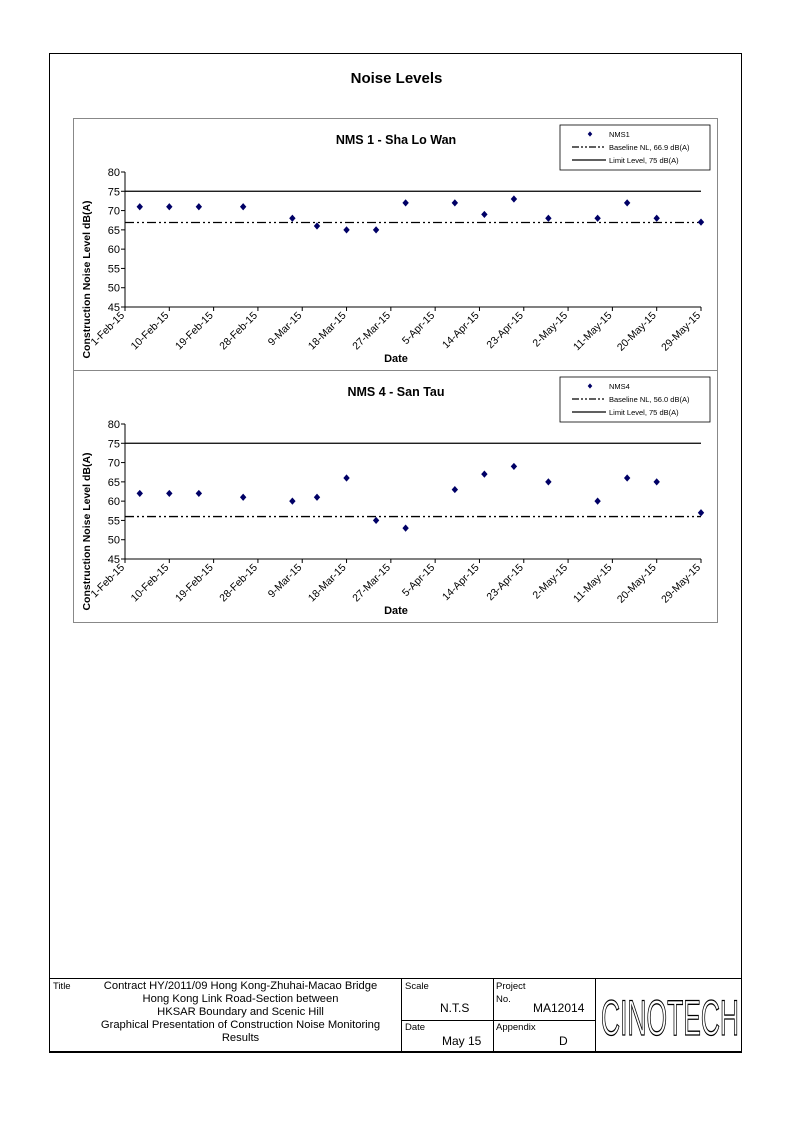  I want to click on legend-marker, so click(590, 386).